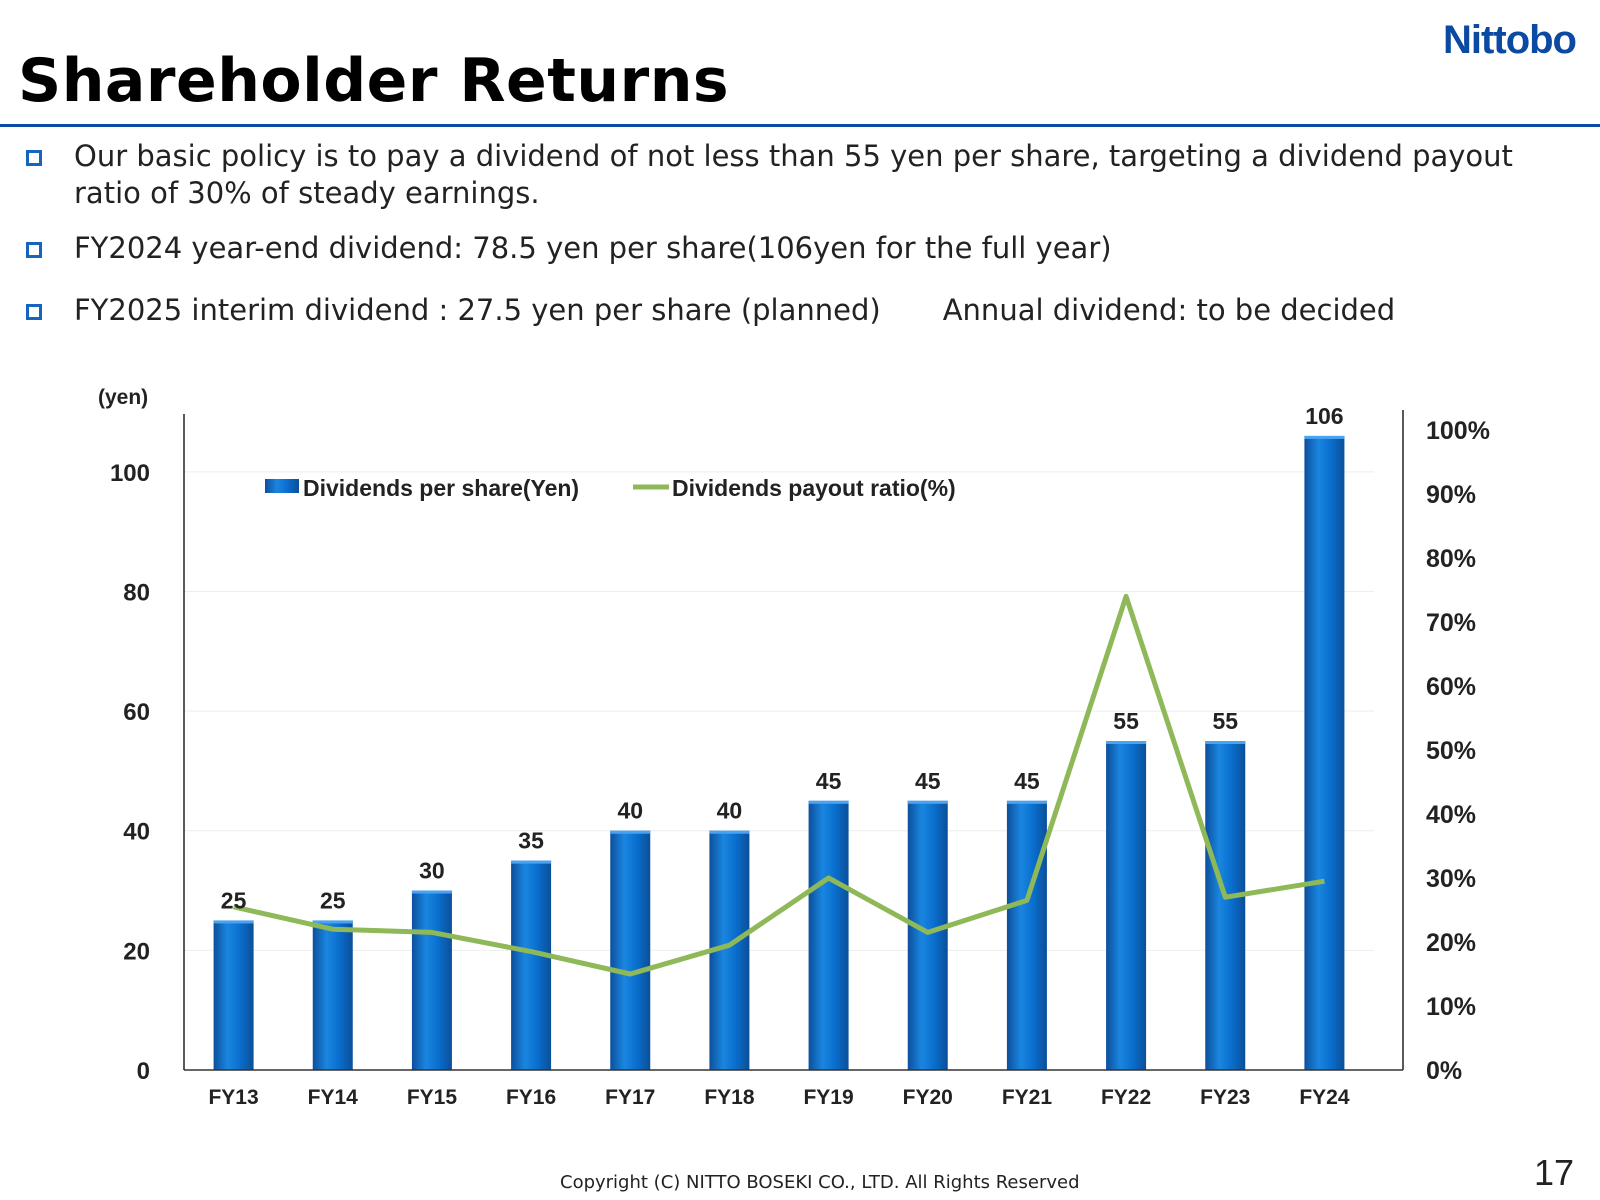 This screenshot has width=1600, height=1200. Describe the element at coordinates (1451, 751) in the screenshot. I see `y-right-tick-label: 50%` at that location.